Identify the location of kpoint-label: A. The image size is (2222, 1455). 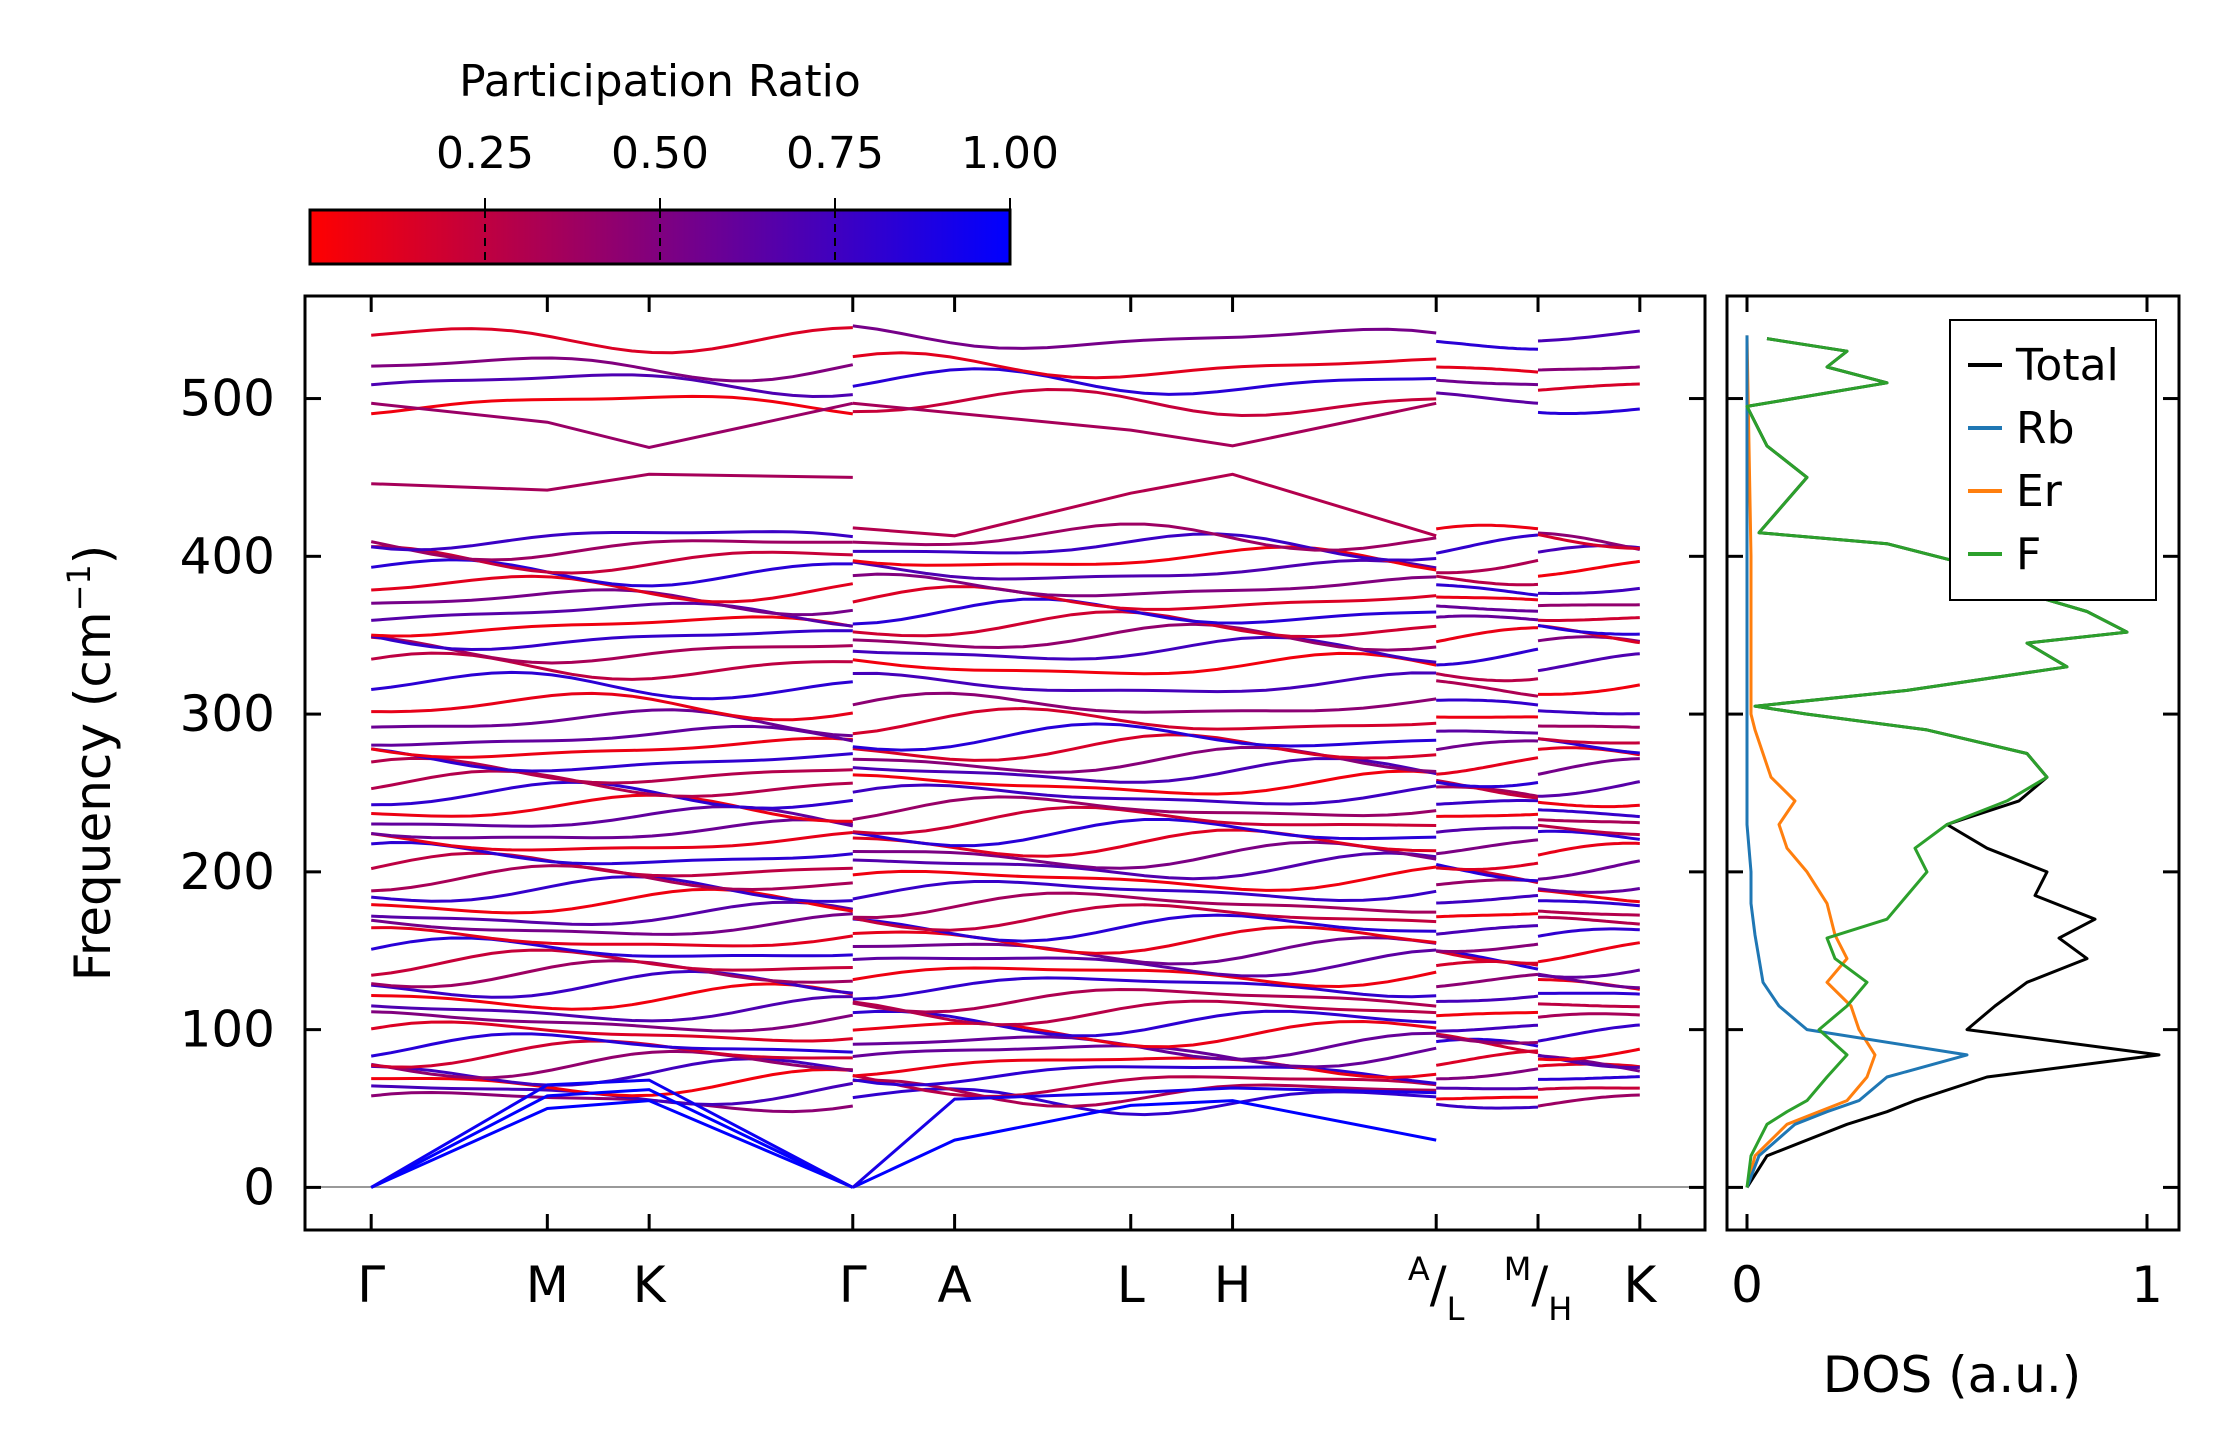
(954, 1285).